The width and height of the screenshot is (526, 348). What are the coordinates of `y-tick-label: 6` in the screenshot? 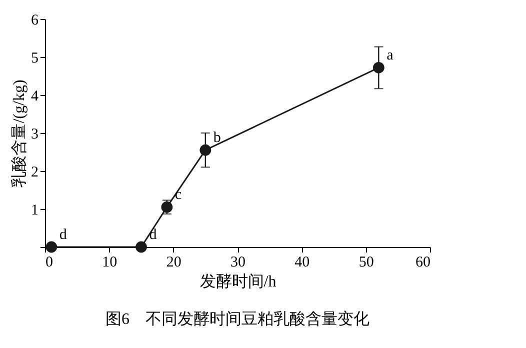 It's located at (35, 20).